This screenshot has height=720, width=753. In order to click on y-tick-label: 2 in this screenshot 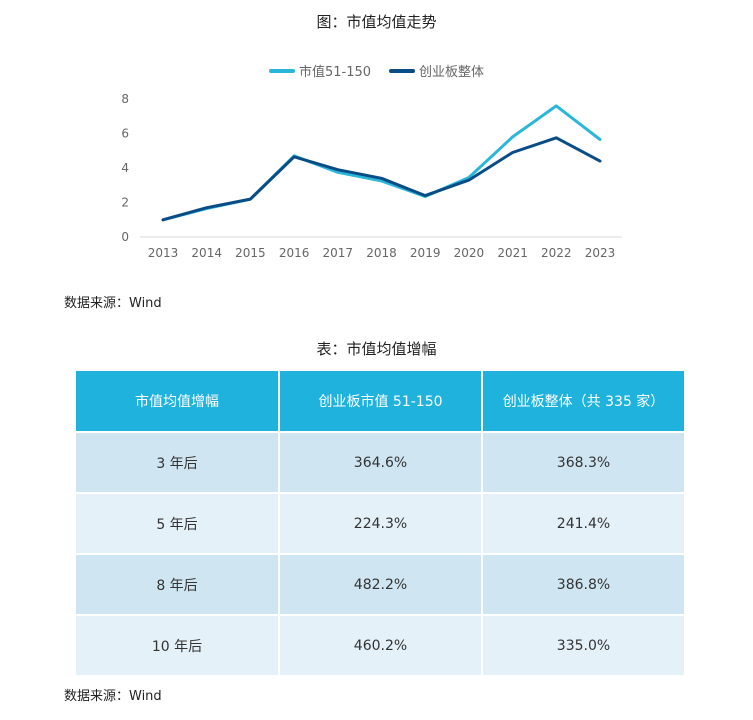, I will do `click(125, 203)`.